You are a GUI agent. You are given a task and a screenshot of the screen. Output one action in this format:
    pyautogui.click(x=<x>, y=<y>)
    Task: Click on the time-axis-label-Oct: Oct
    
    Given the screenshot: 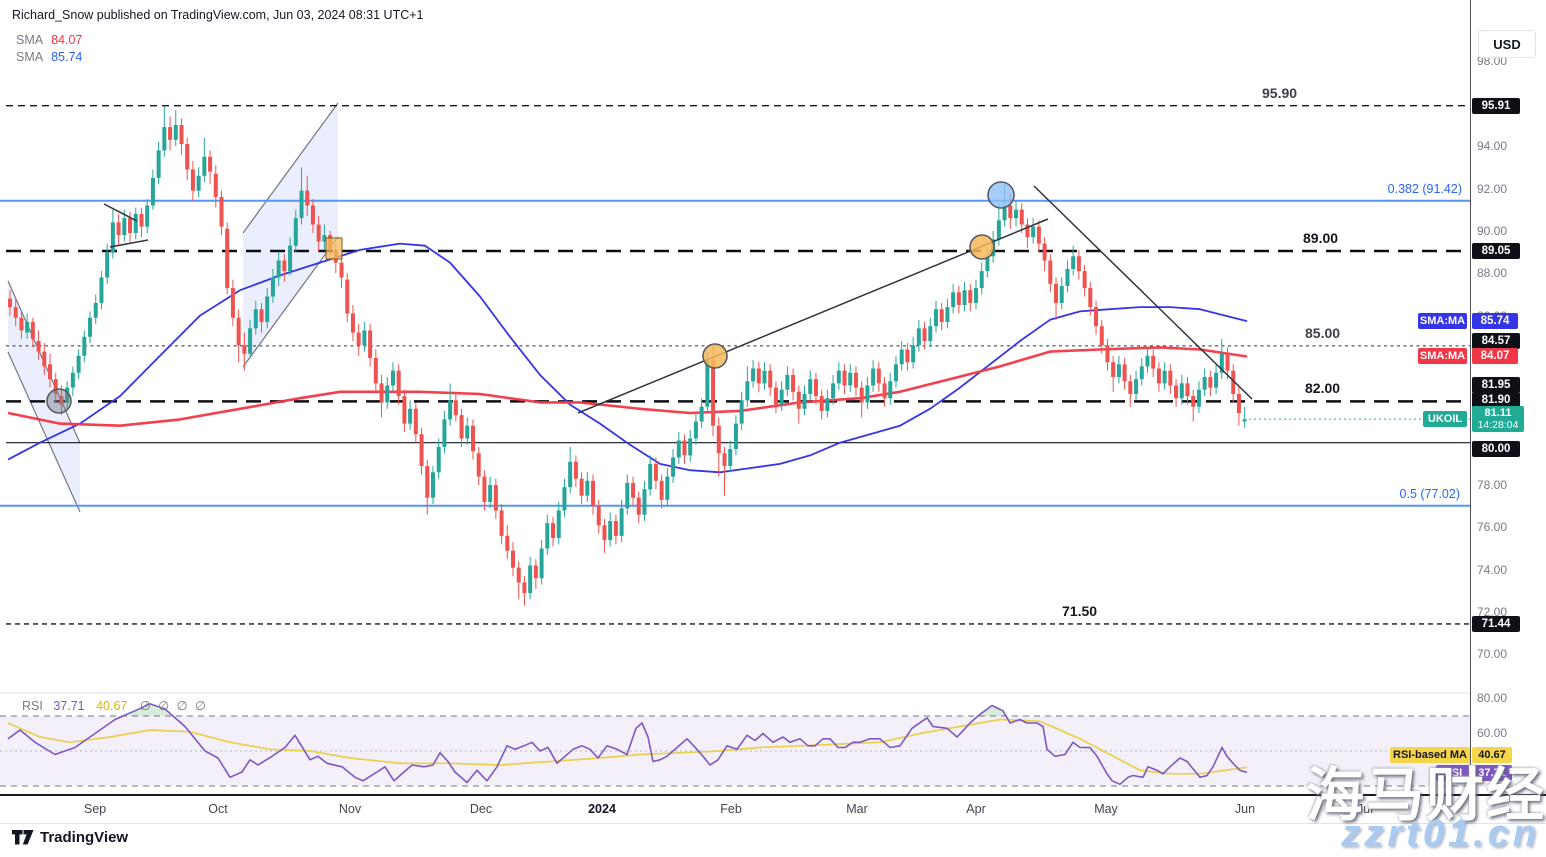 What is the action you would take?
    pyautogui.click(x=218, y=809)
    